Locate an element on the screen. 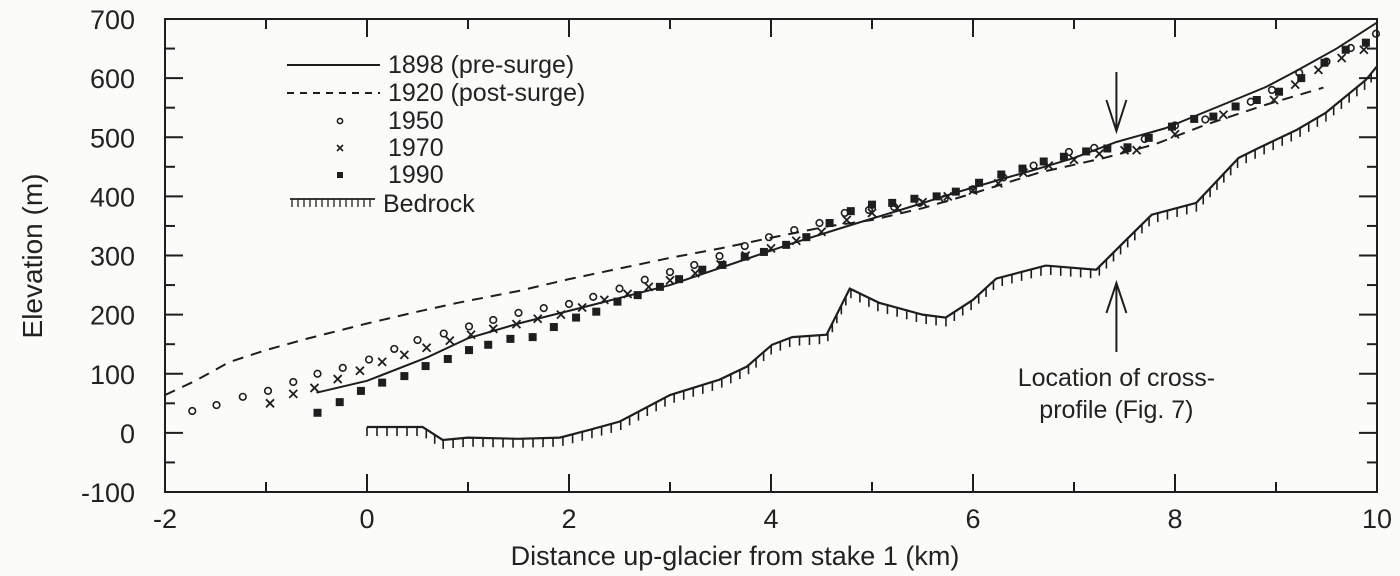 The width and height of the screenshot is (1400, 576). legend-item-1990: 1990 is located at coordinates (390, 175).